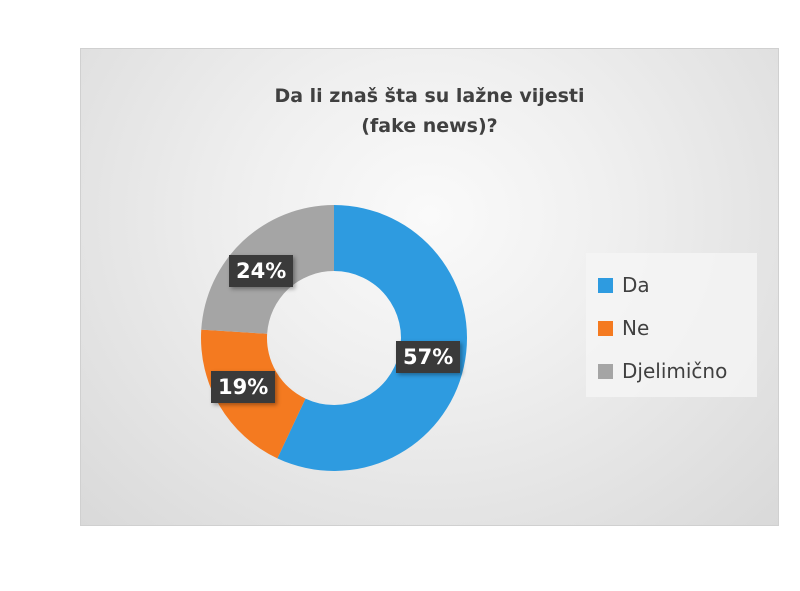 The height and width of the screenshot is (591, 800). What do you see at coordinates (605, 371) in the screenshot?
I see `legend-swatch-djelimicno` at bounding box center [605, 371].